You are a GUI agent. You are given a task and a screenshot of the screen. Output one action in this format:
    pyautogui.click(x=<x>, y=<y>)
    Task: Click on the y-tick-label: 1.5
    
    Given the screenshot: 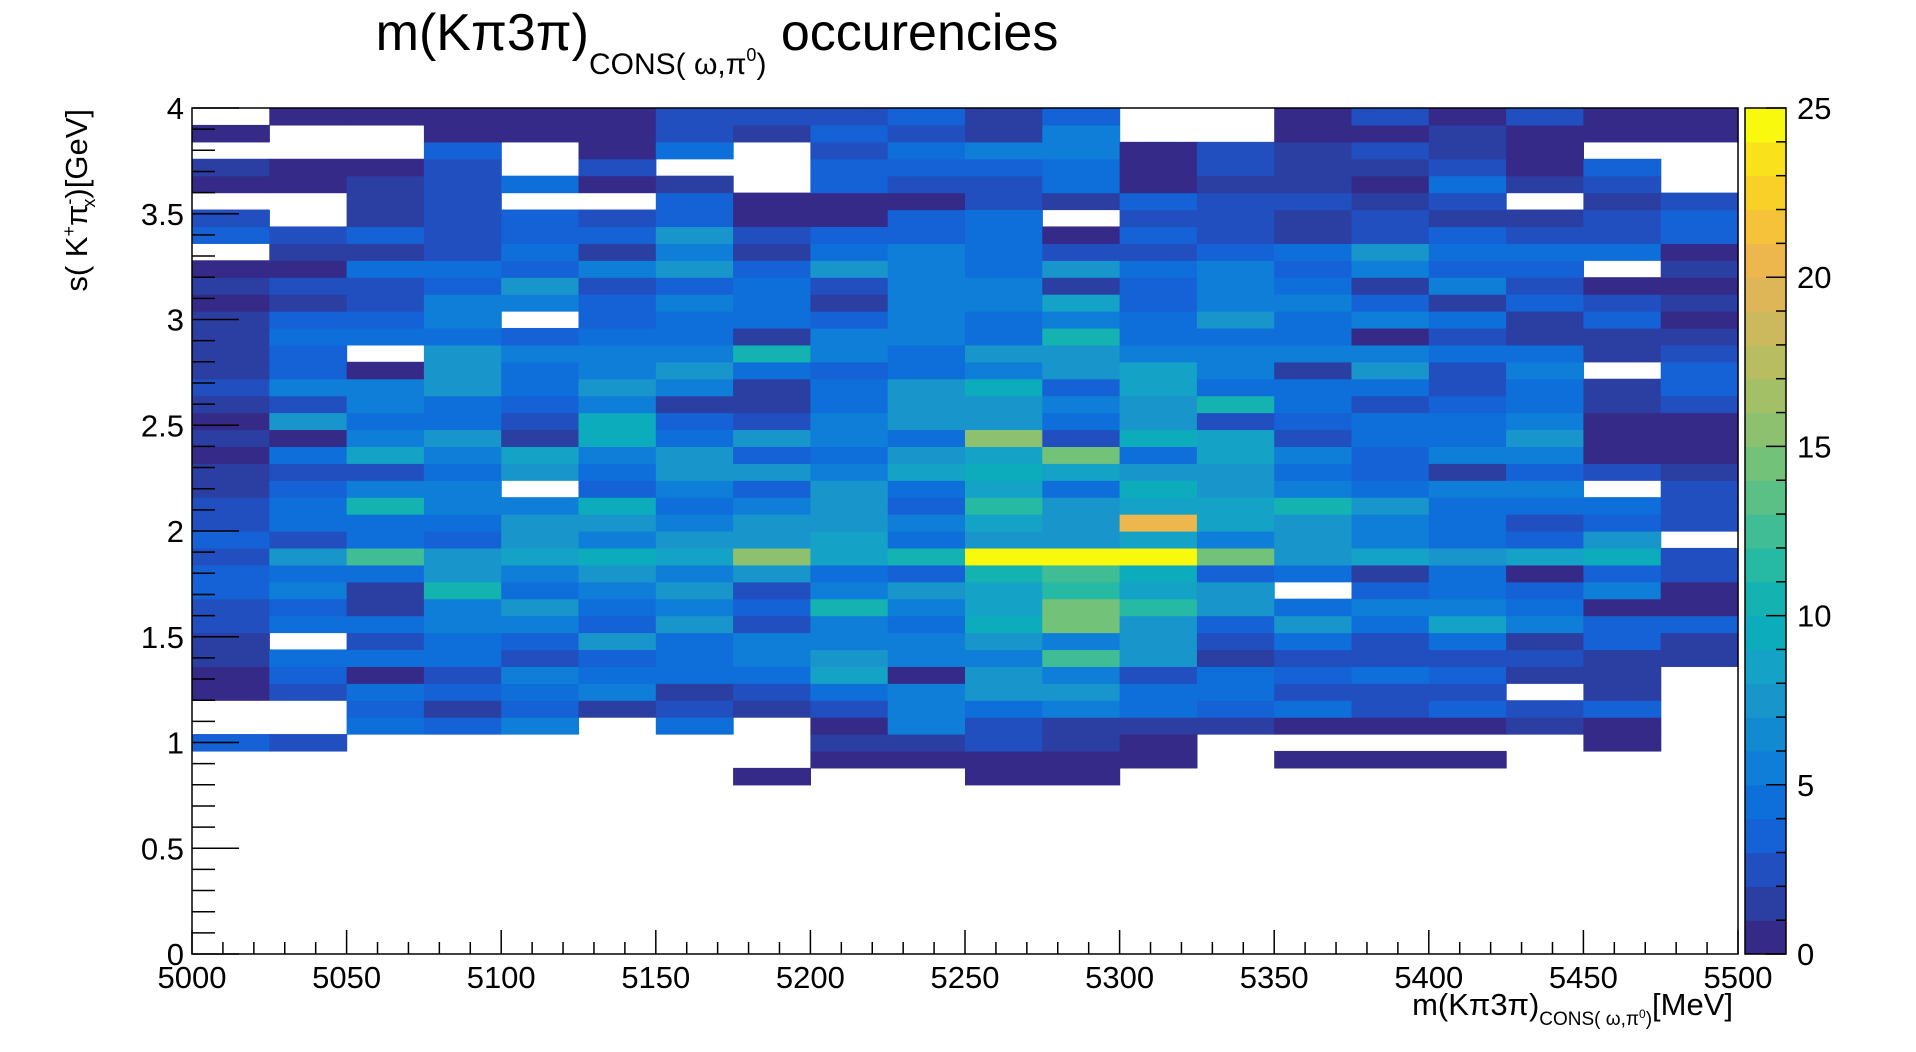 What is the action you would take?
    pyautogui.click(x=162, y=637)
    